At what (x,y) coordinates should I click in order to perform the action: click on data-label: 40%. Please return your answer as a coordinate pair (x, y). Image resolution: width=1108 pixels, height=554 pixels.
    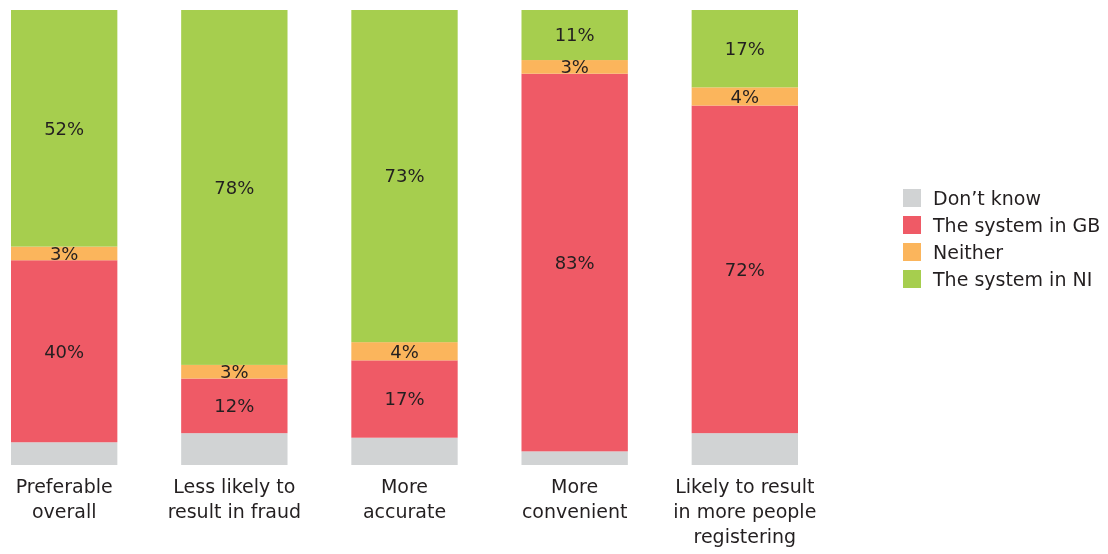
    Looking at the image, I should click on (64, 351).